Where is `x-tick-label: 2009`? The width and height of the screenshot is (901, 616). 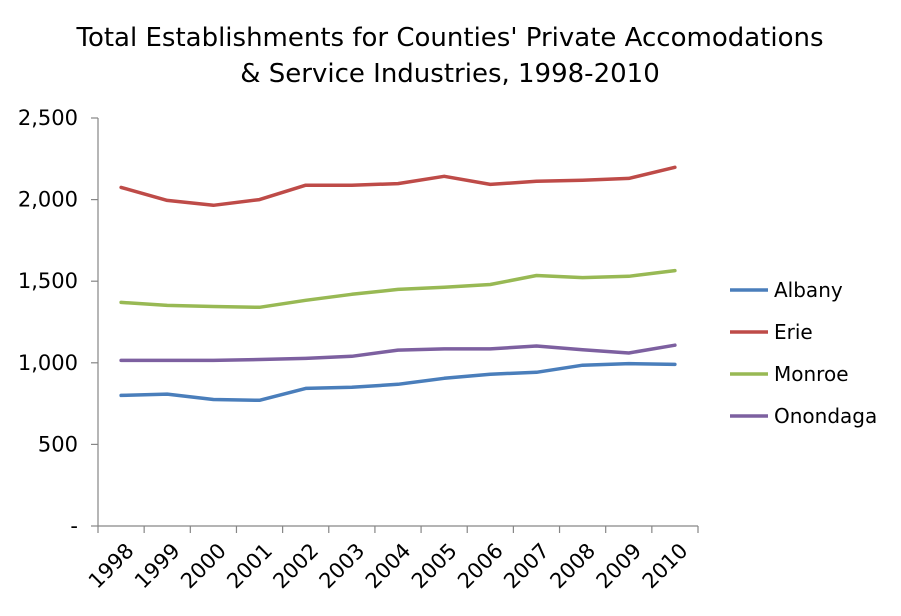 x-tick-label: 2009 is located at coordinates (619, 566).